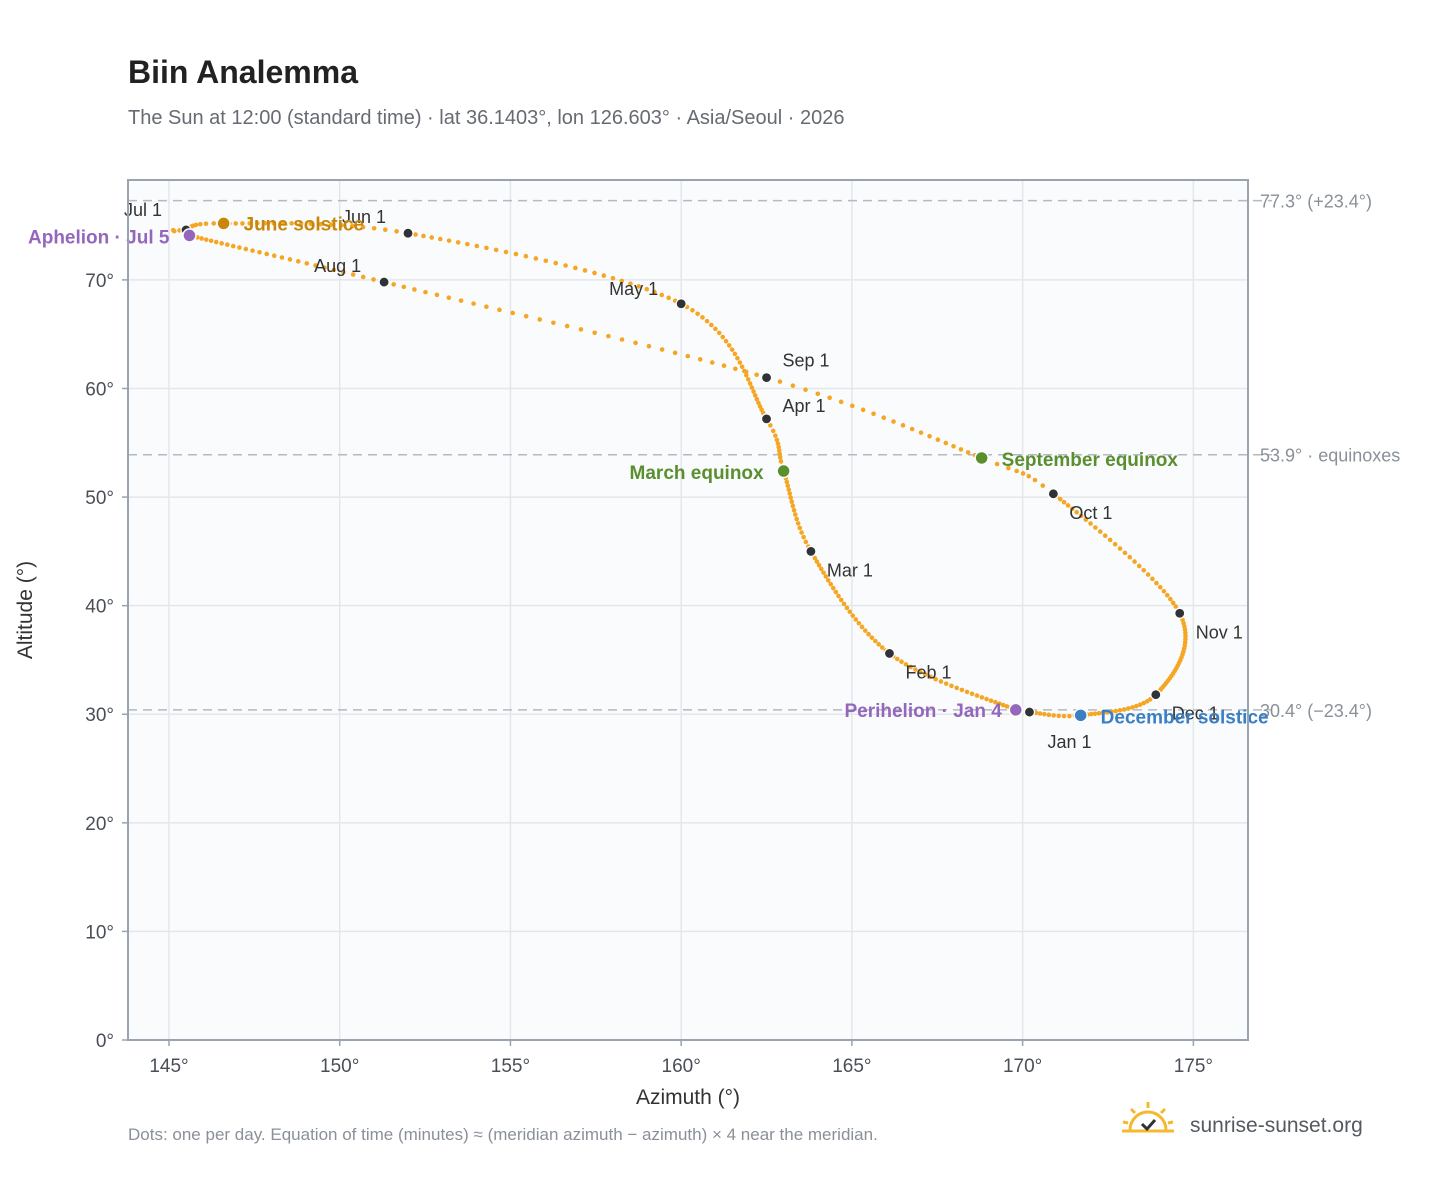 Image resolution: width=1448 pixels, height=1188 pixels. I want to click on y-axis-ticks: 0° 10° 20° 30° 40° 50° 60° 70°, so click(106, 661).